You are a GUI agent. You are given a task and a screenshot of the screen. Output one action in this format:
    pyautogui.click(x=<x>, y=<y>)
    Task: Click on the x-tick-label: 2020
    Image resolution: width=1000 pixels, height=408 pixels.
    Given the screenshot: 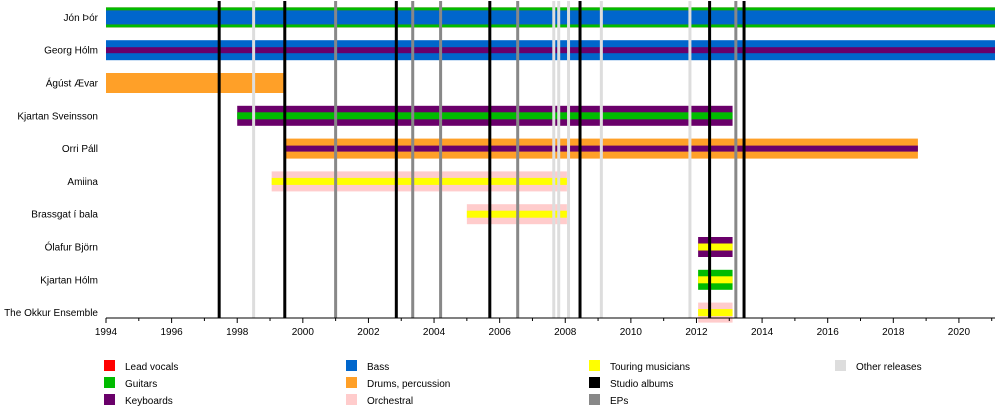 What is the action you would take?
    pyautogui.click(x=959, y=332)
    